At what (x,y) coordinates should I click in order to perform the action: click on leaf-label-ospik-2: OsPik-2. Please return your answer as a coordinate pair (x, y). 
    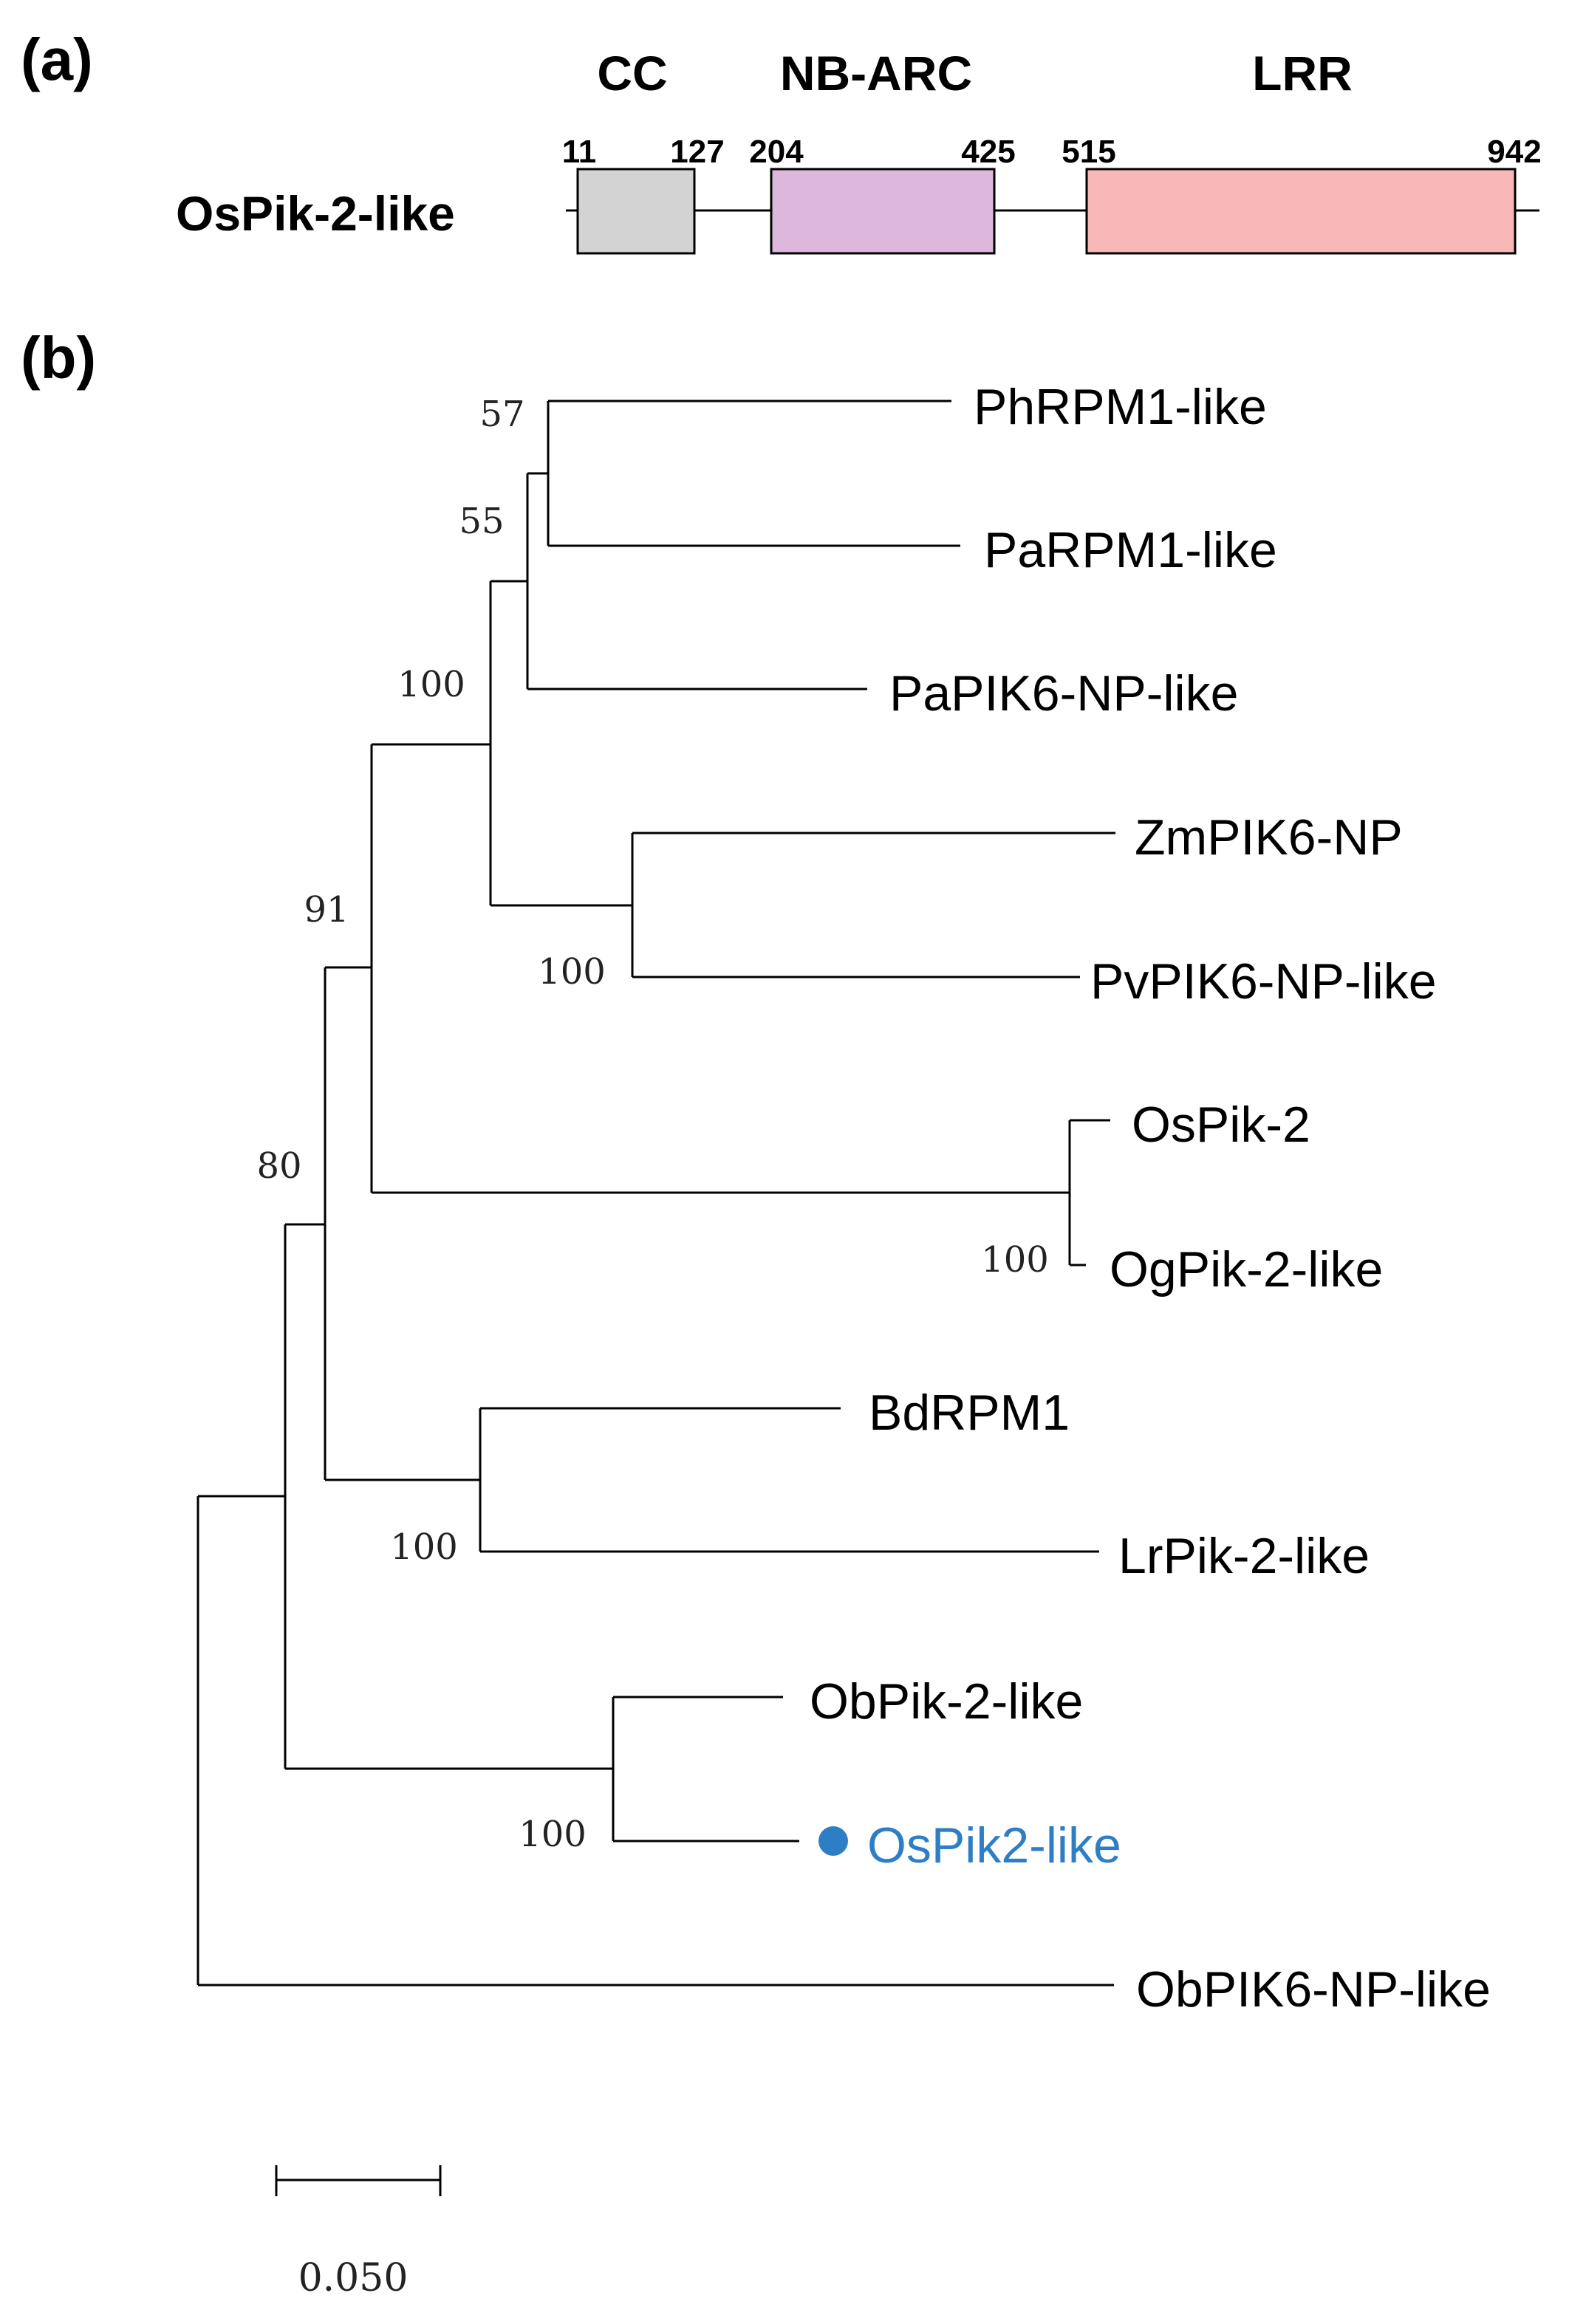
    Looking at the image, I should click on (1221, 1125).